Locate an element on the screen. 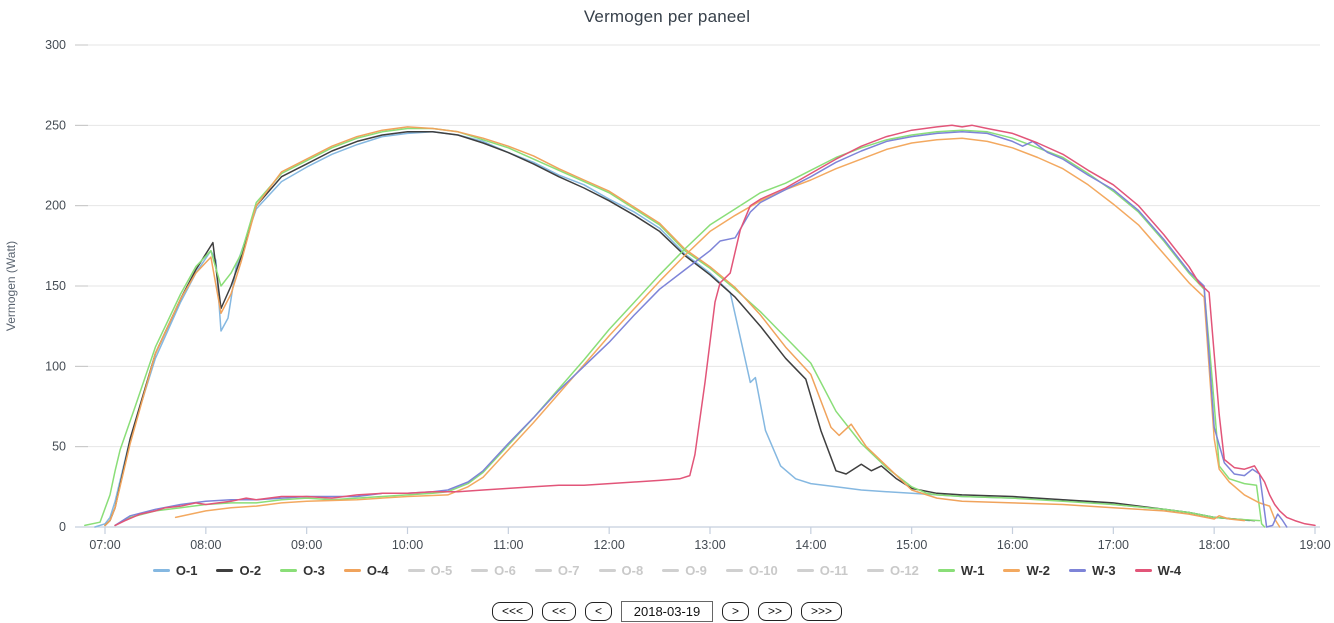  legend-item-O-2: O-2 is located at coordinates (238, 570).